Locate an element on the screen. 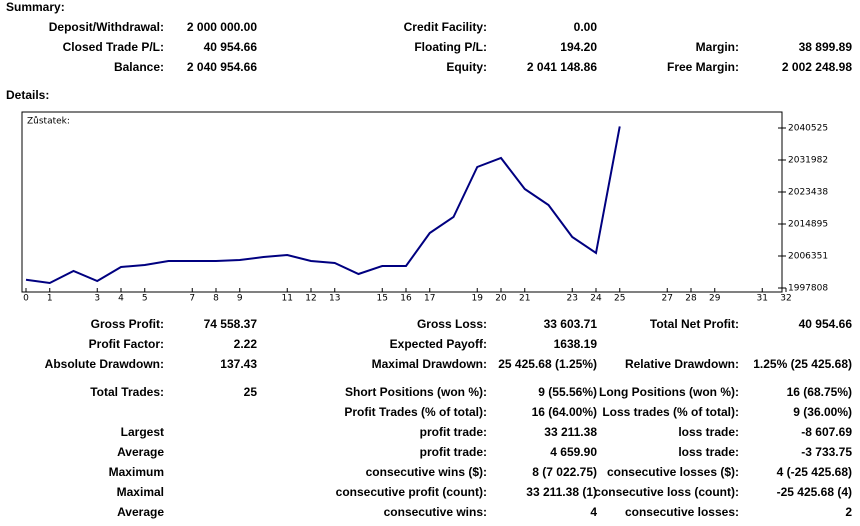 This screenshot has width=860, height=526. stat-value: 40 954.66 is located at coordinates (825, 324).